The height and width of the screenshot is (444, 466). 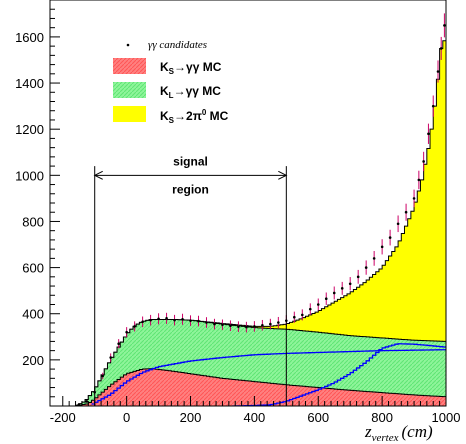 What do you see at coordinates (128, 45) in the screenshot?
I see `legend-data-marker` at bounding box center [128, 45].